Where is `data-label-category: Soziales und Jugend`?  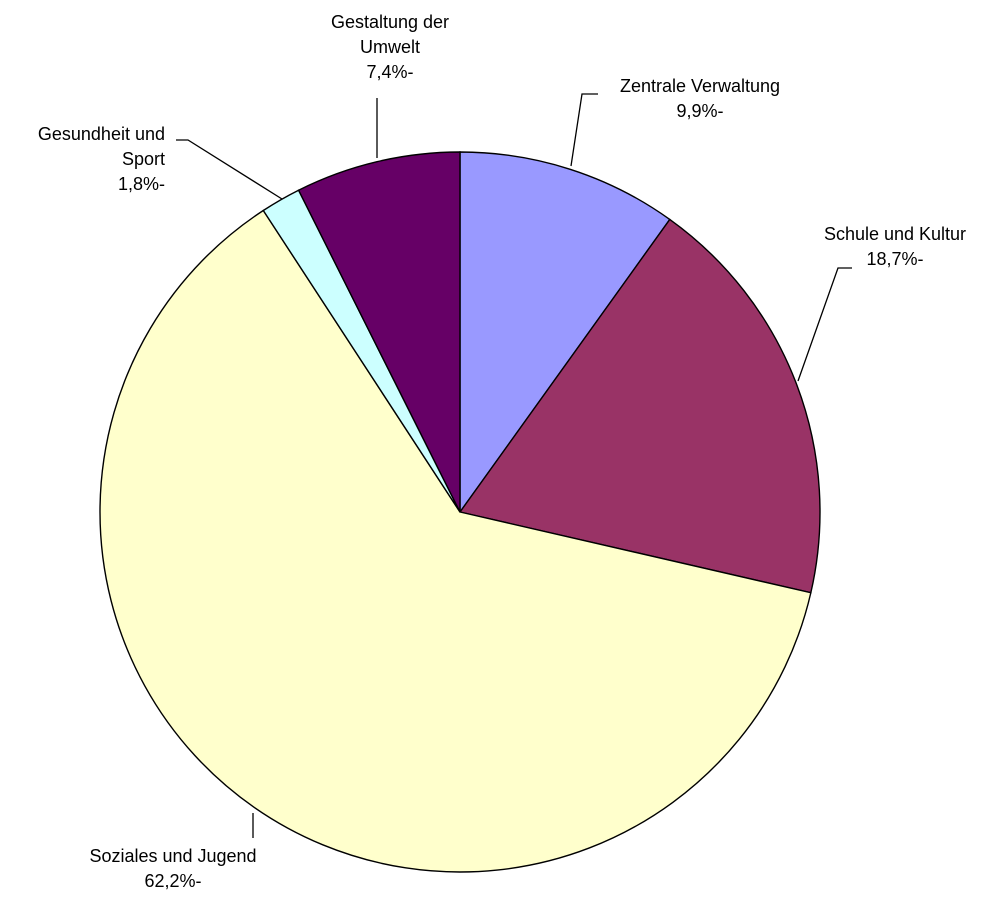 data-label-category: Soziales und Jugend is located at coordinates (172, 856).